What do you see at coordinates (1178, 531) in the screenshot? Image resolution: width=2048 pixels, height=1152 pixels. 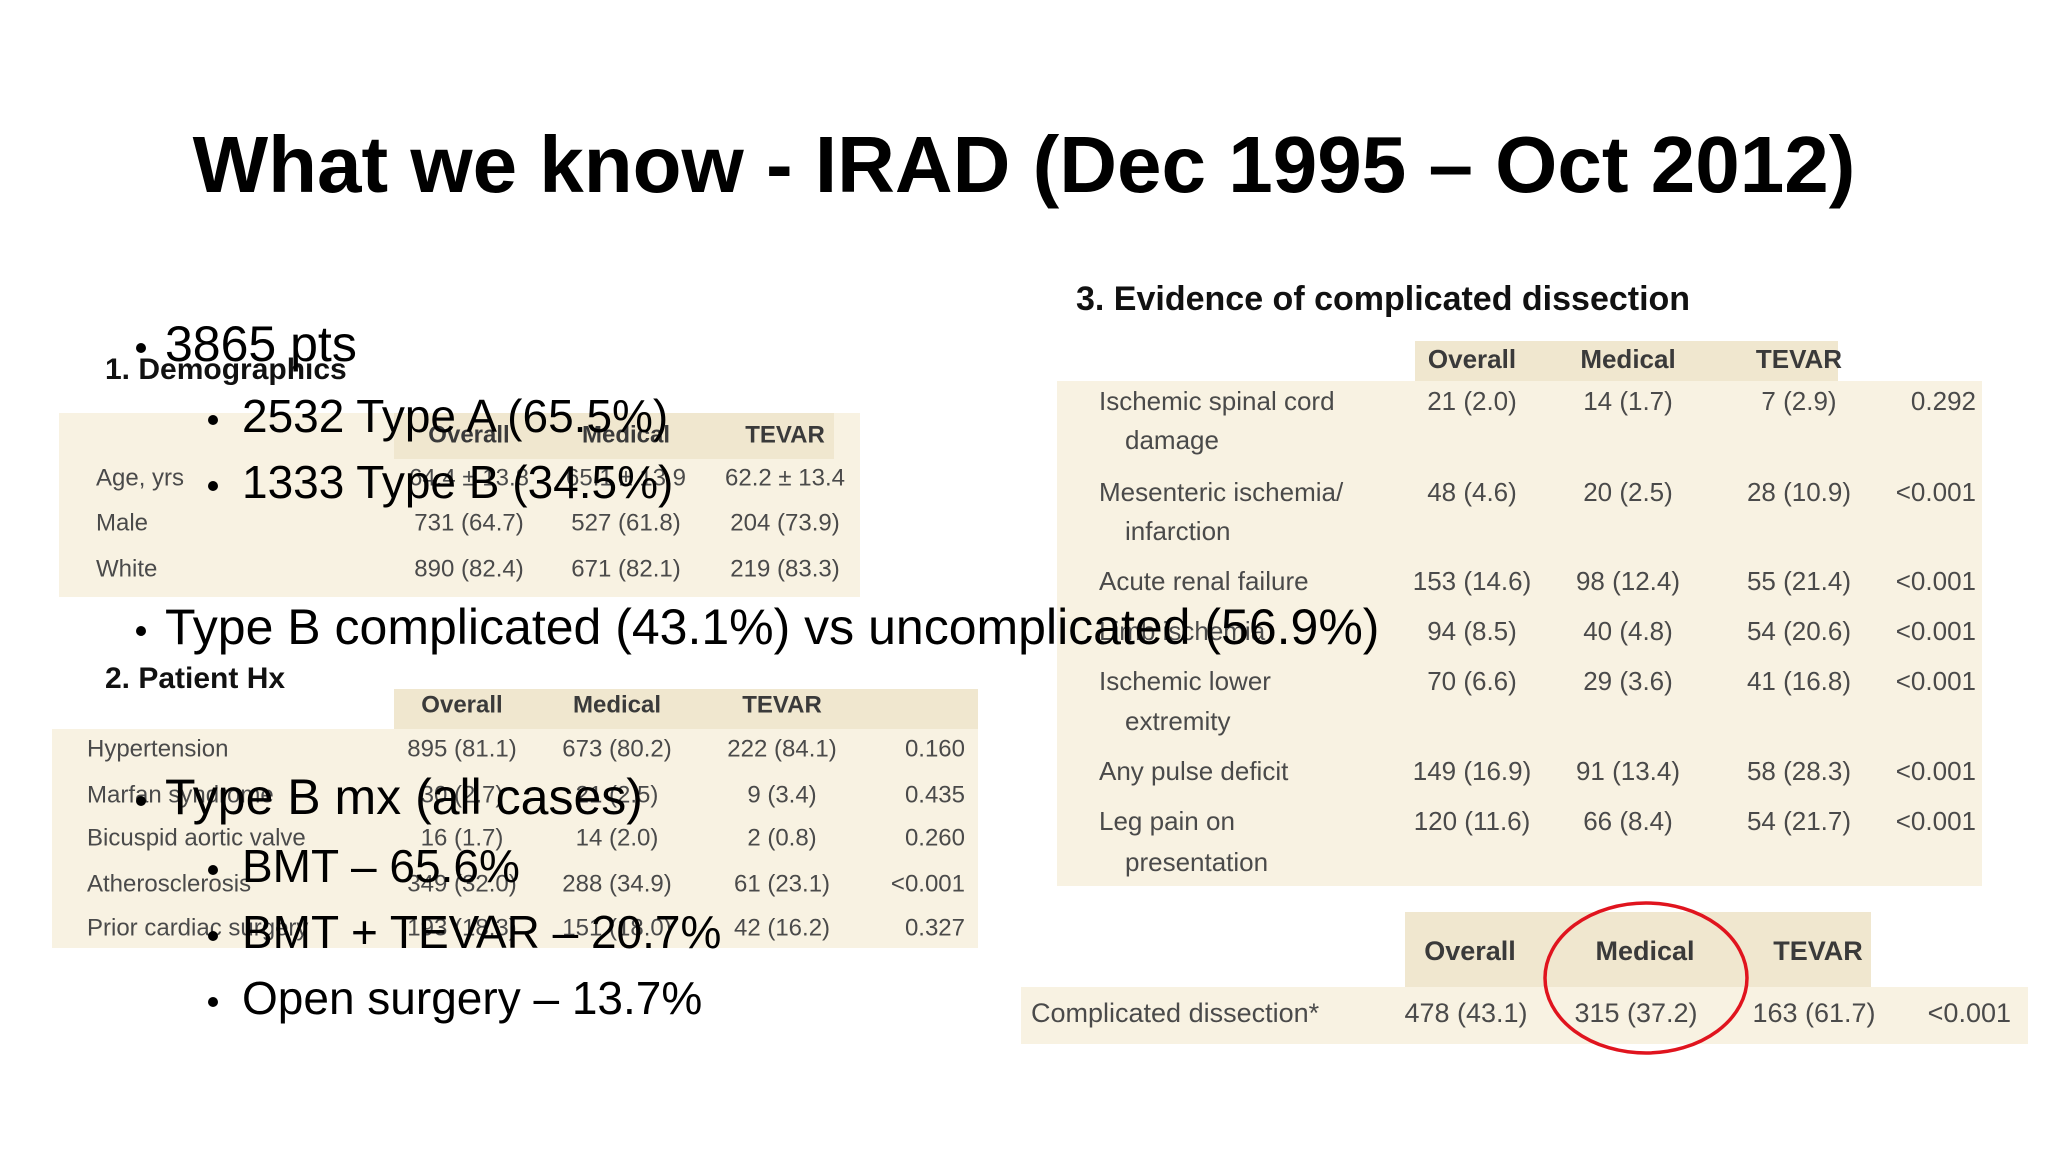 I see `row-label: infarction` at bounding box center [1178, 531].